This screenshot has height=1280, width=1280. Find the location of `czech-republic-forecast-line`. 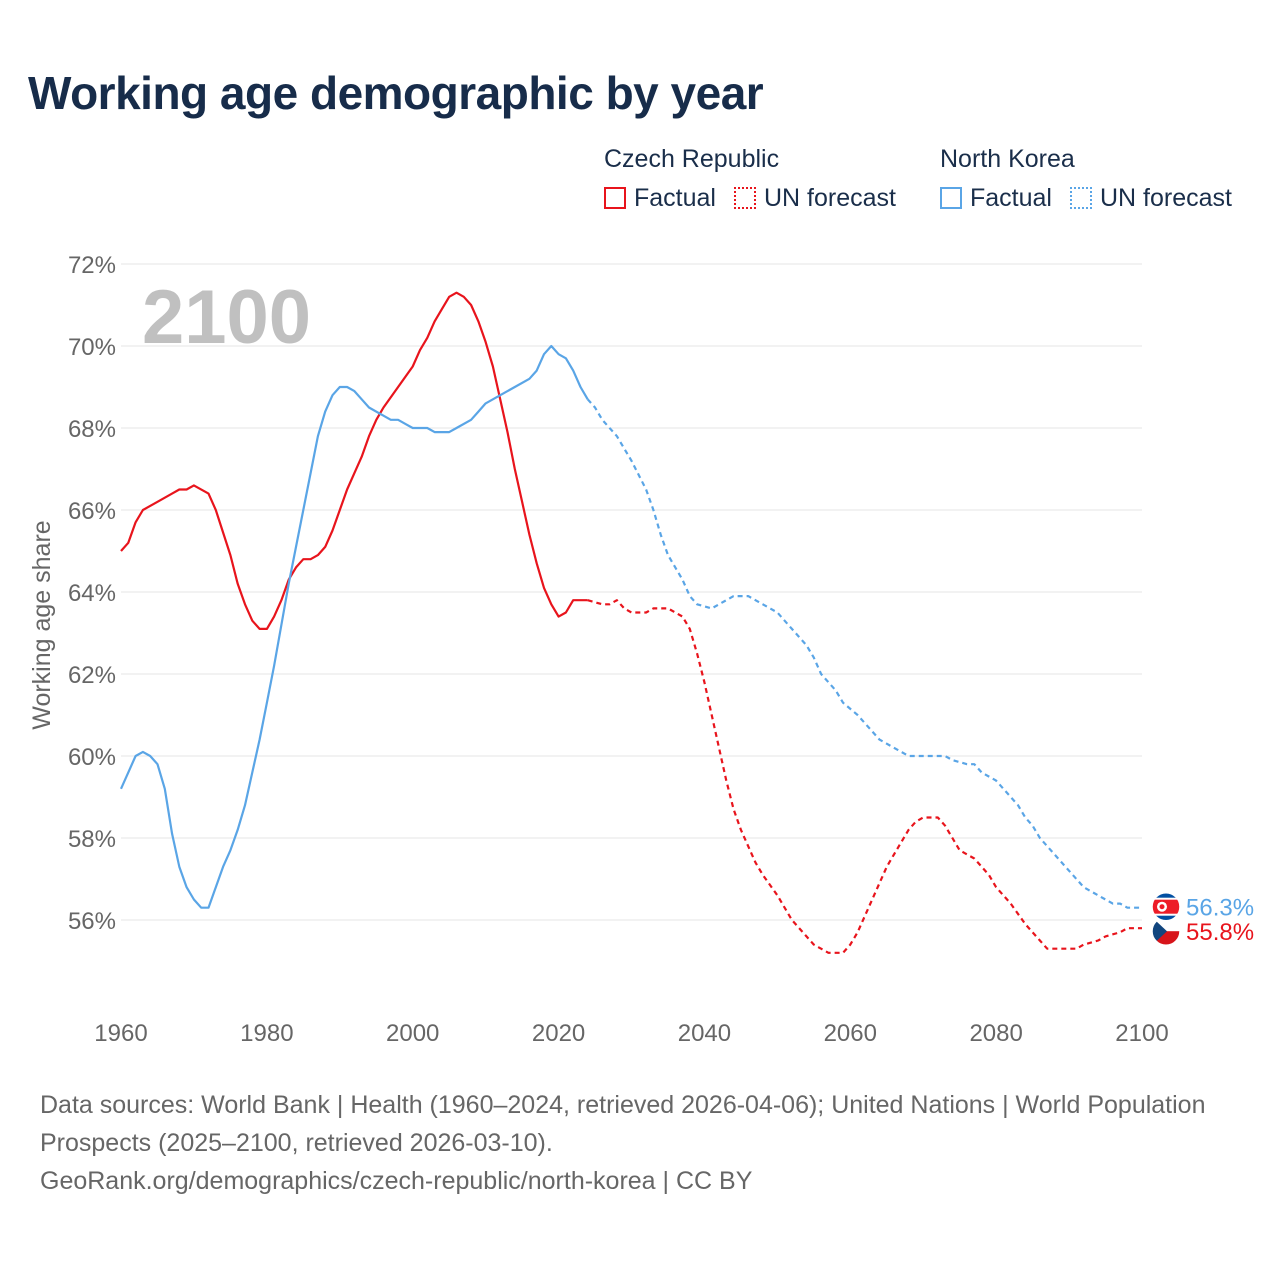

czech-republic-forecast-line is located at coordinates (864, 776).